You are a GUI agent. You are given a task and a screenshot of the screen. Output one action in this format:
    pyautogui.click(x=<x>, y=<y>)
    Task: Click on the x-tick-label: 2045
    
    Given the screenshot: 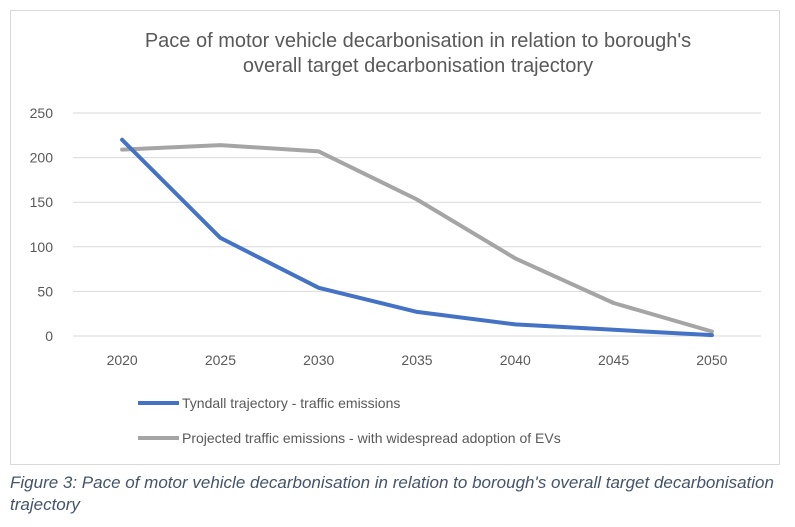 What is the action you would take?
    pyautogui.click(x=613, y=360)
    